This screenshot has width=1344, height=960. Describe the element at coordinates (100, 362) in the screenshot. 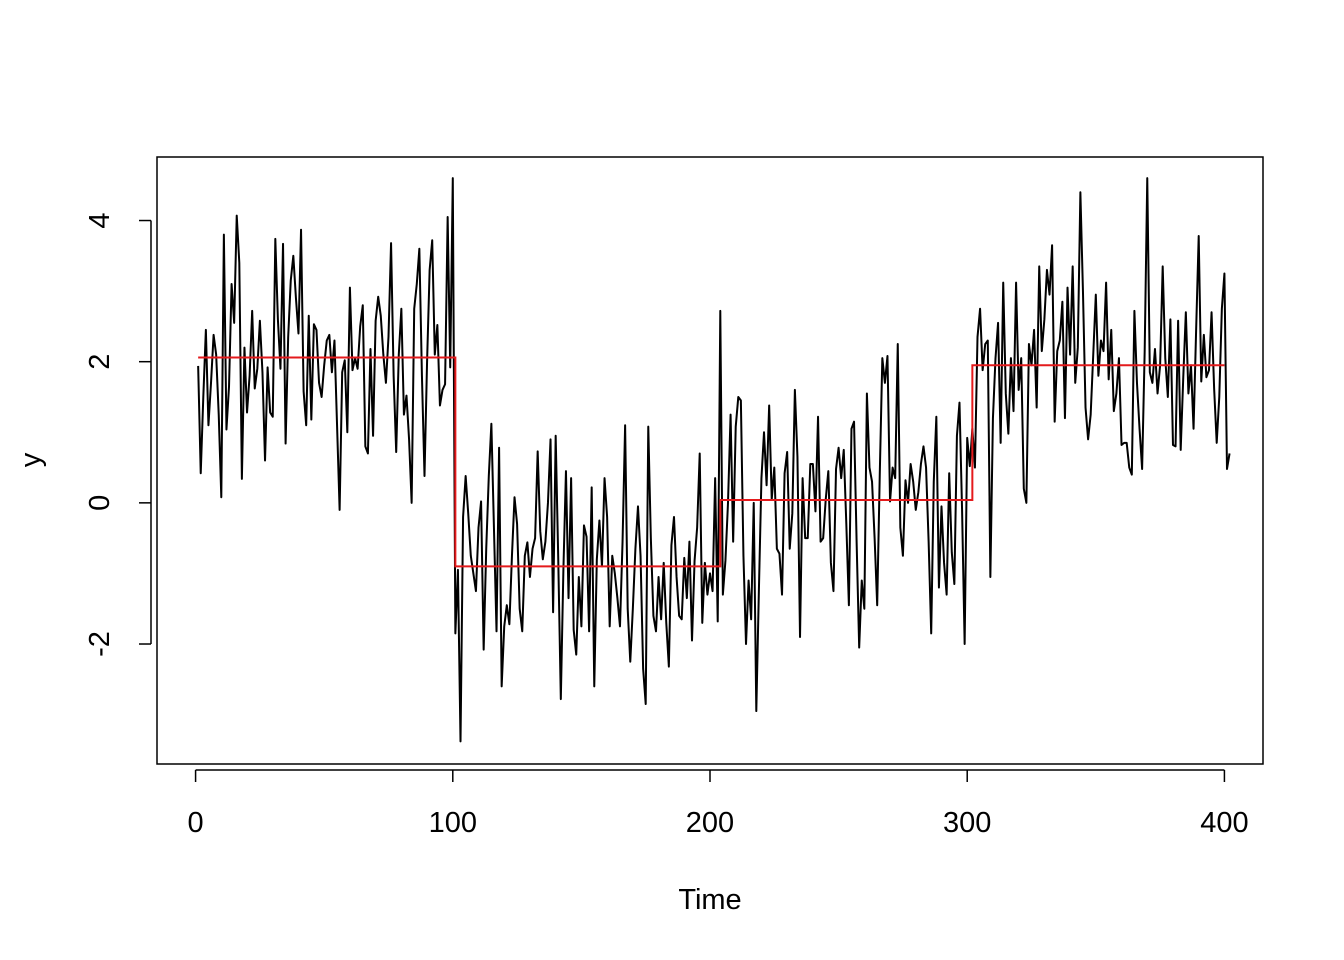

I see `y-tick-label: 2` at that location.